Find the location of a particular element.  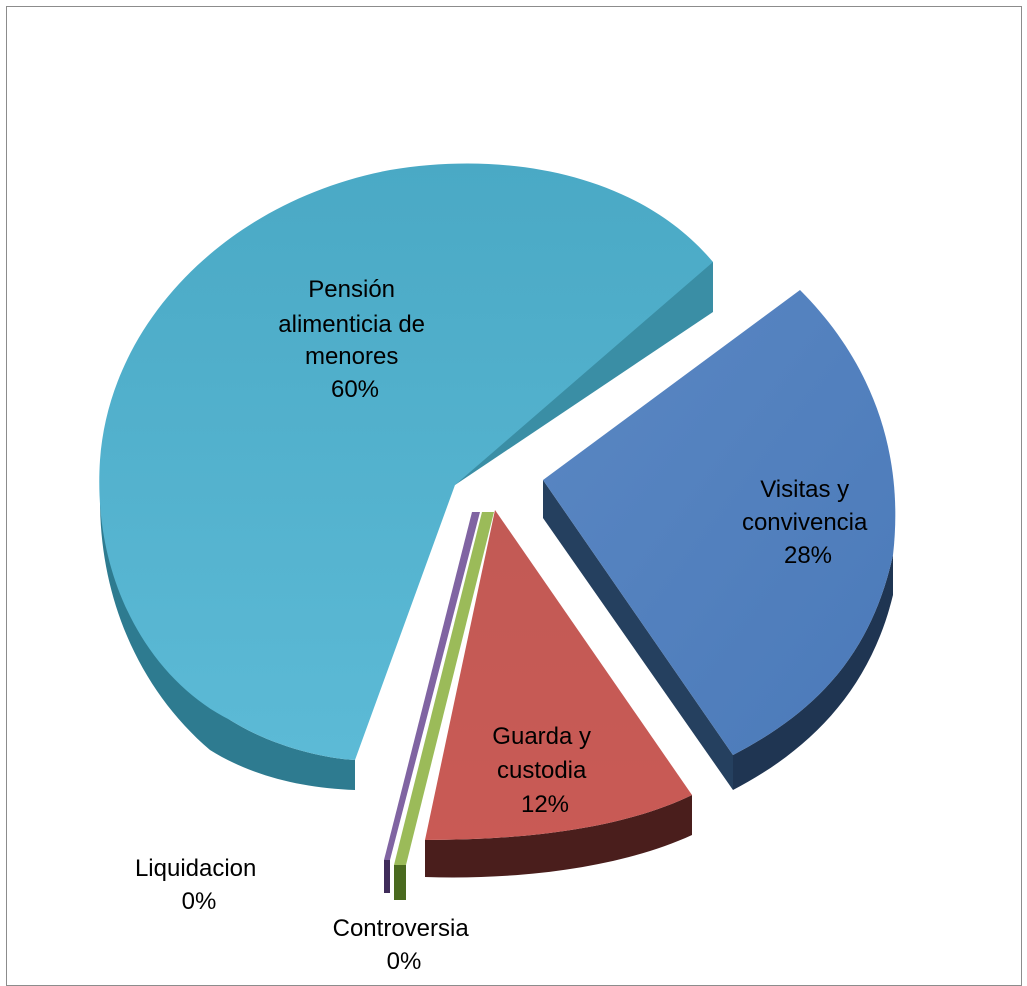

label-controversia: Controversia 0% is located at coordinates (404, 945).